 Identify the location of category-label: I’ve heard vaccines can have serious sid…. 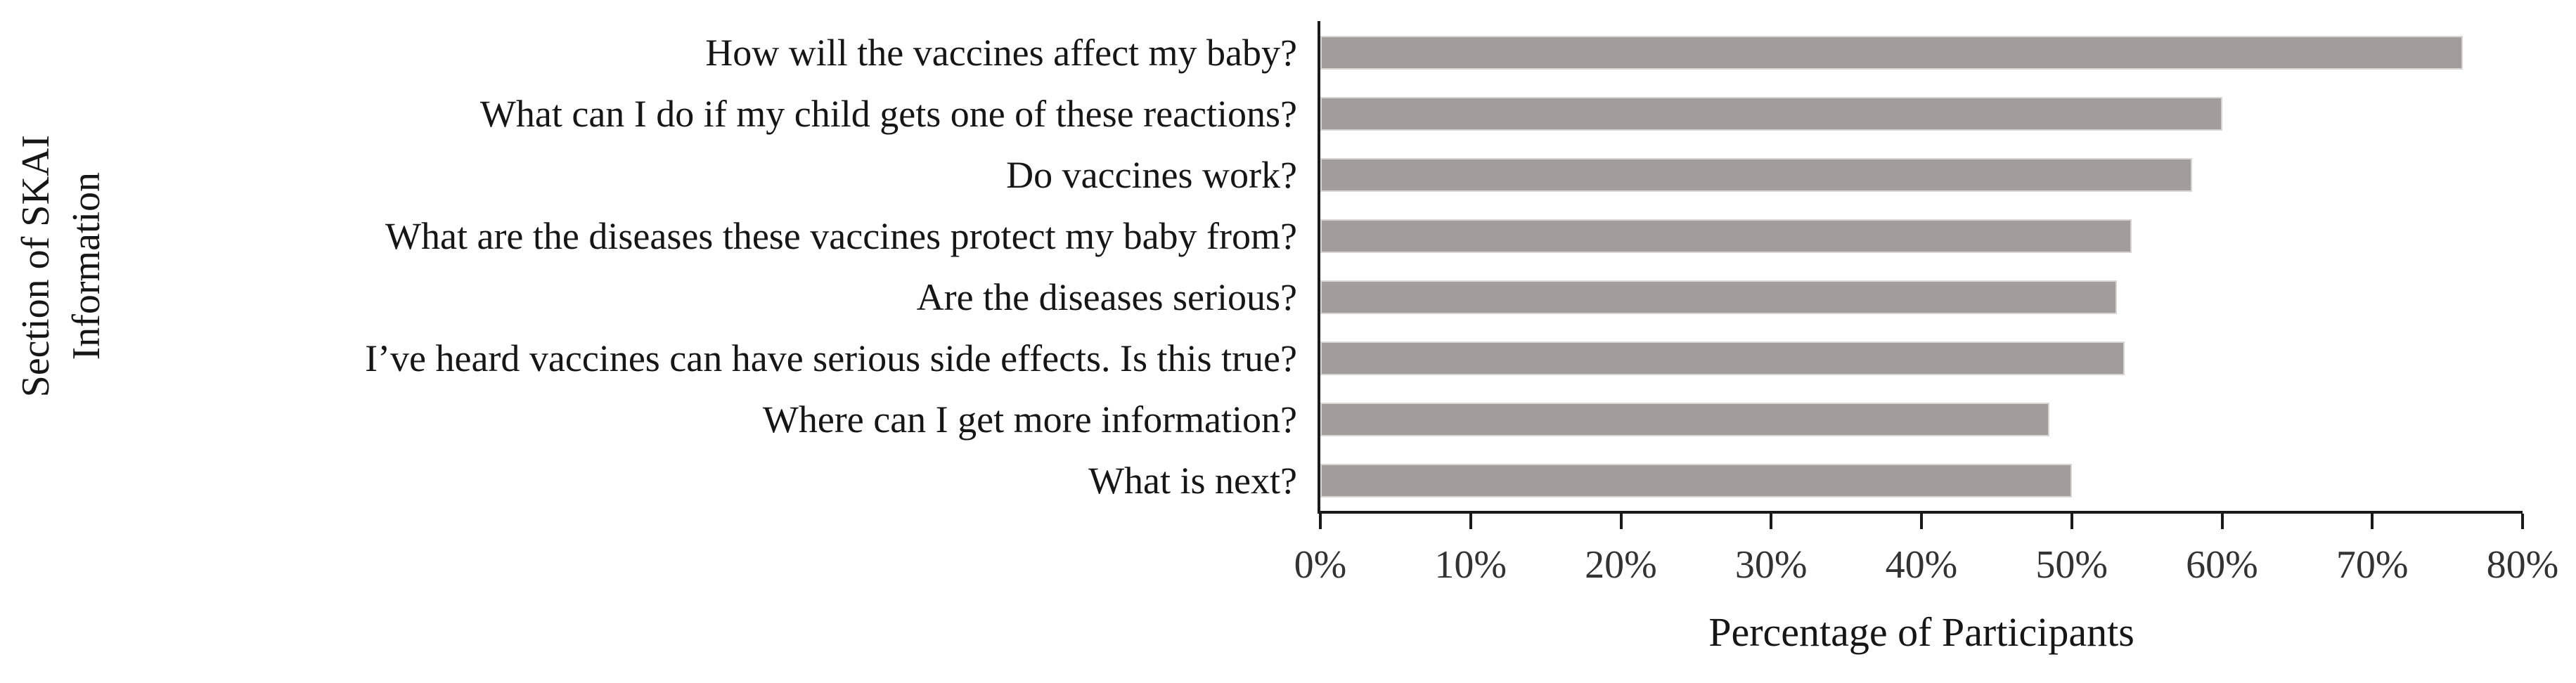
(831, 358).